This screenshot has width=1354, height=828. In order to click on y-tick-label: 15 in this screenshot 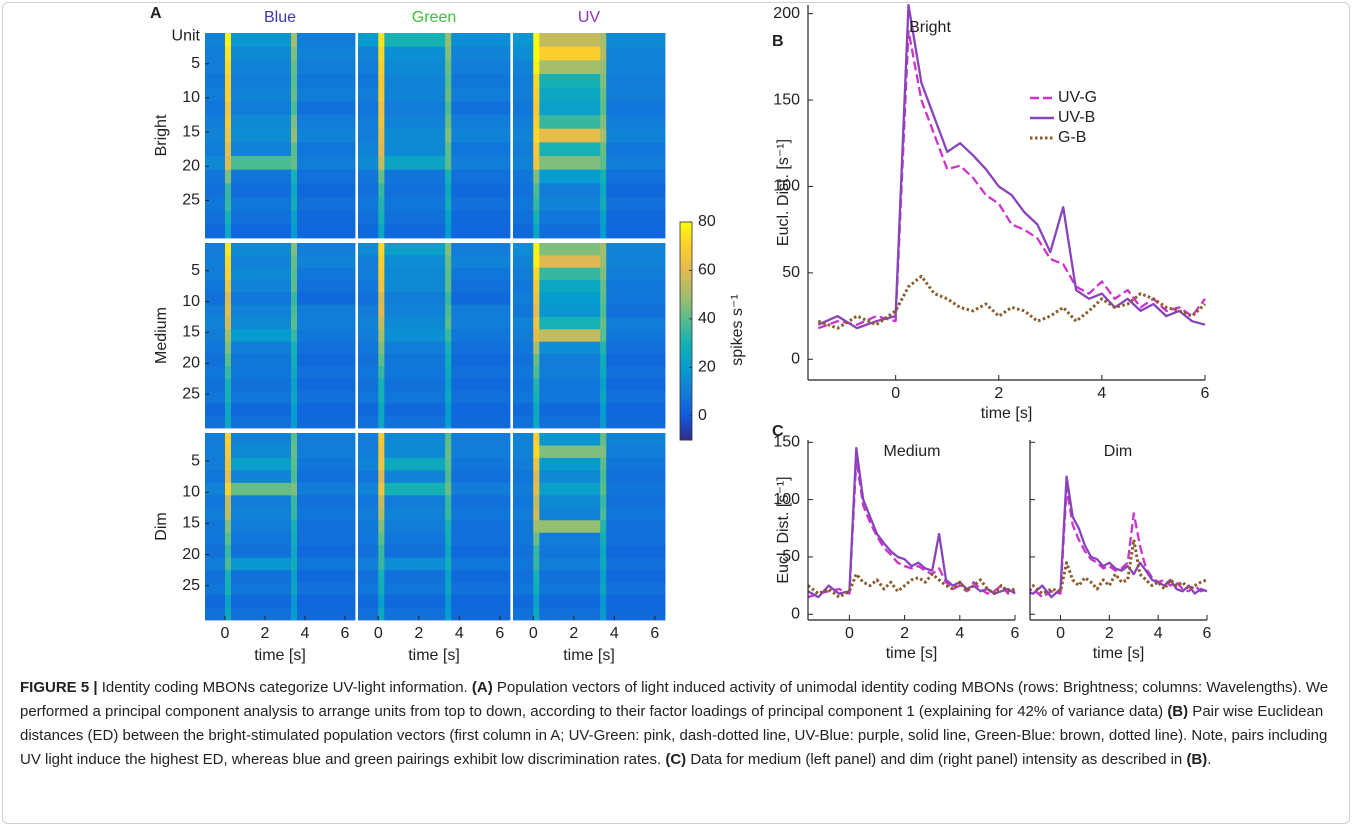, I will do `click(191, 332)`.